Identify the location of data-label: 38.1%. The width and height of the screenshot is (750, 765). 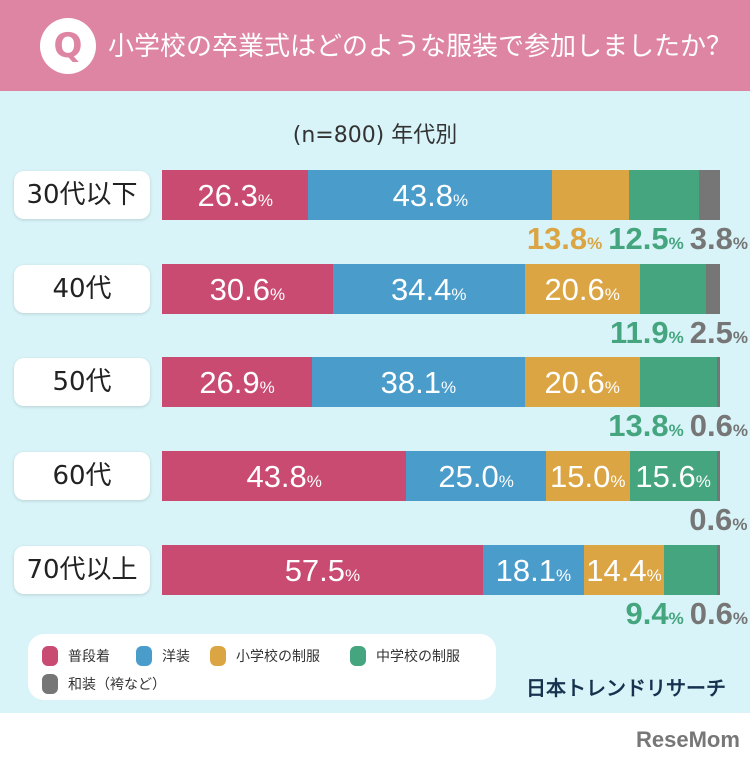
(418, 382).